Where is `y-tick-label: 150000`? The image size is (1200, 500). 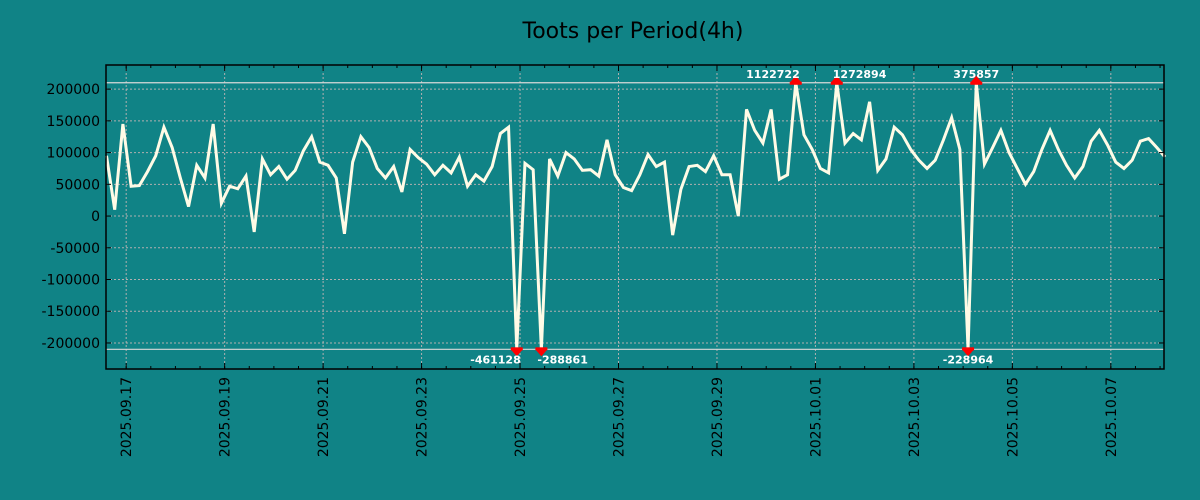 y-tick-label: 150000 is located at coordinates (73, 122).